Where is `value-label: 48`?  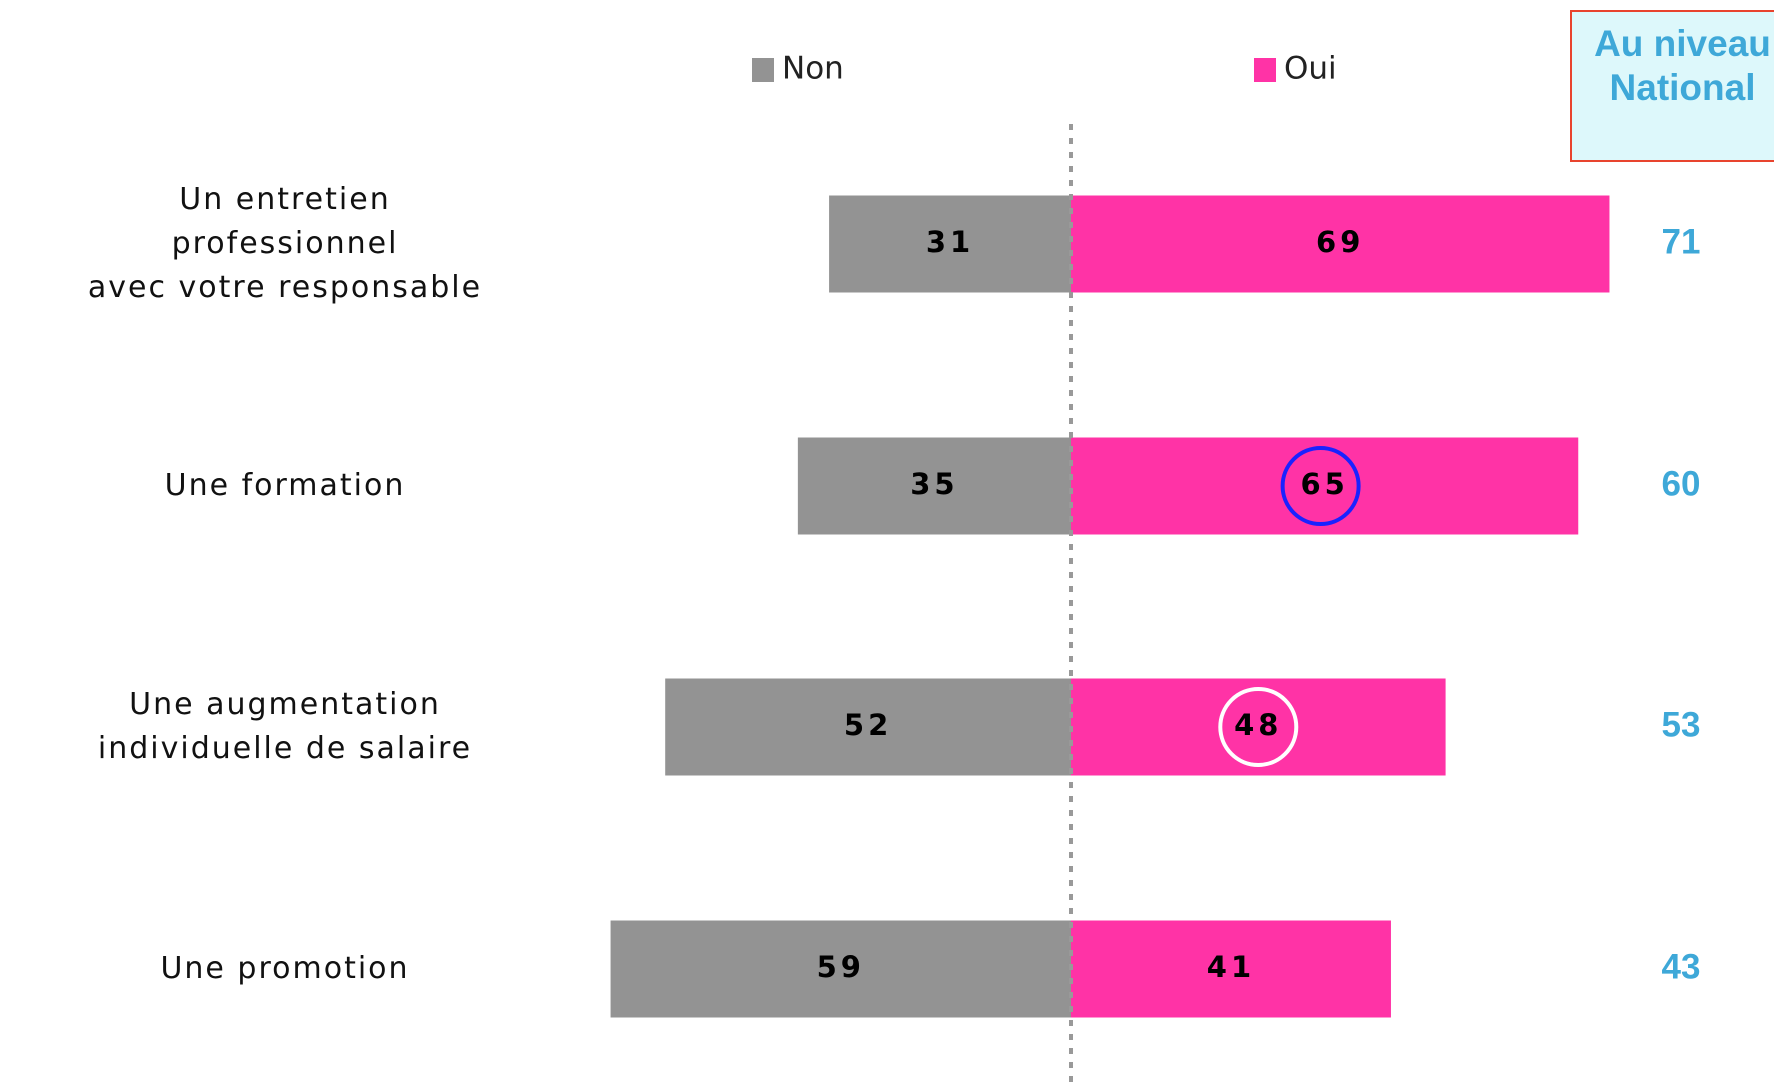
value-label: 48 is located at coordinates (1258, 725).